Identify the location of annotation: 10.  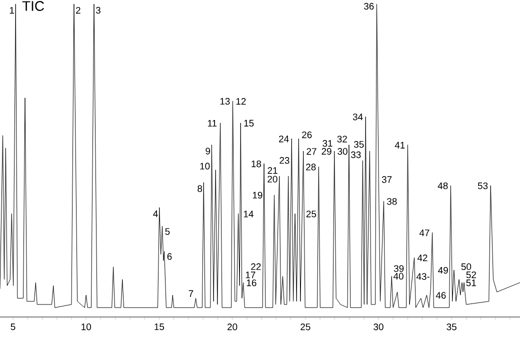
(205, 166).